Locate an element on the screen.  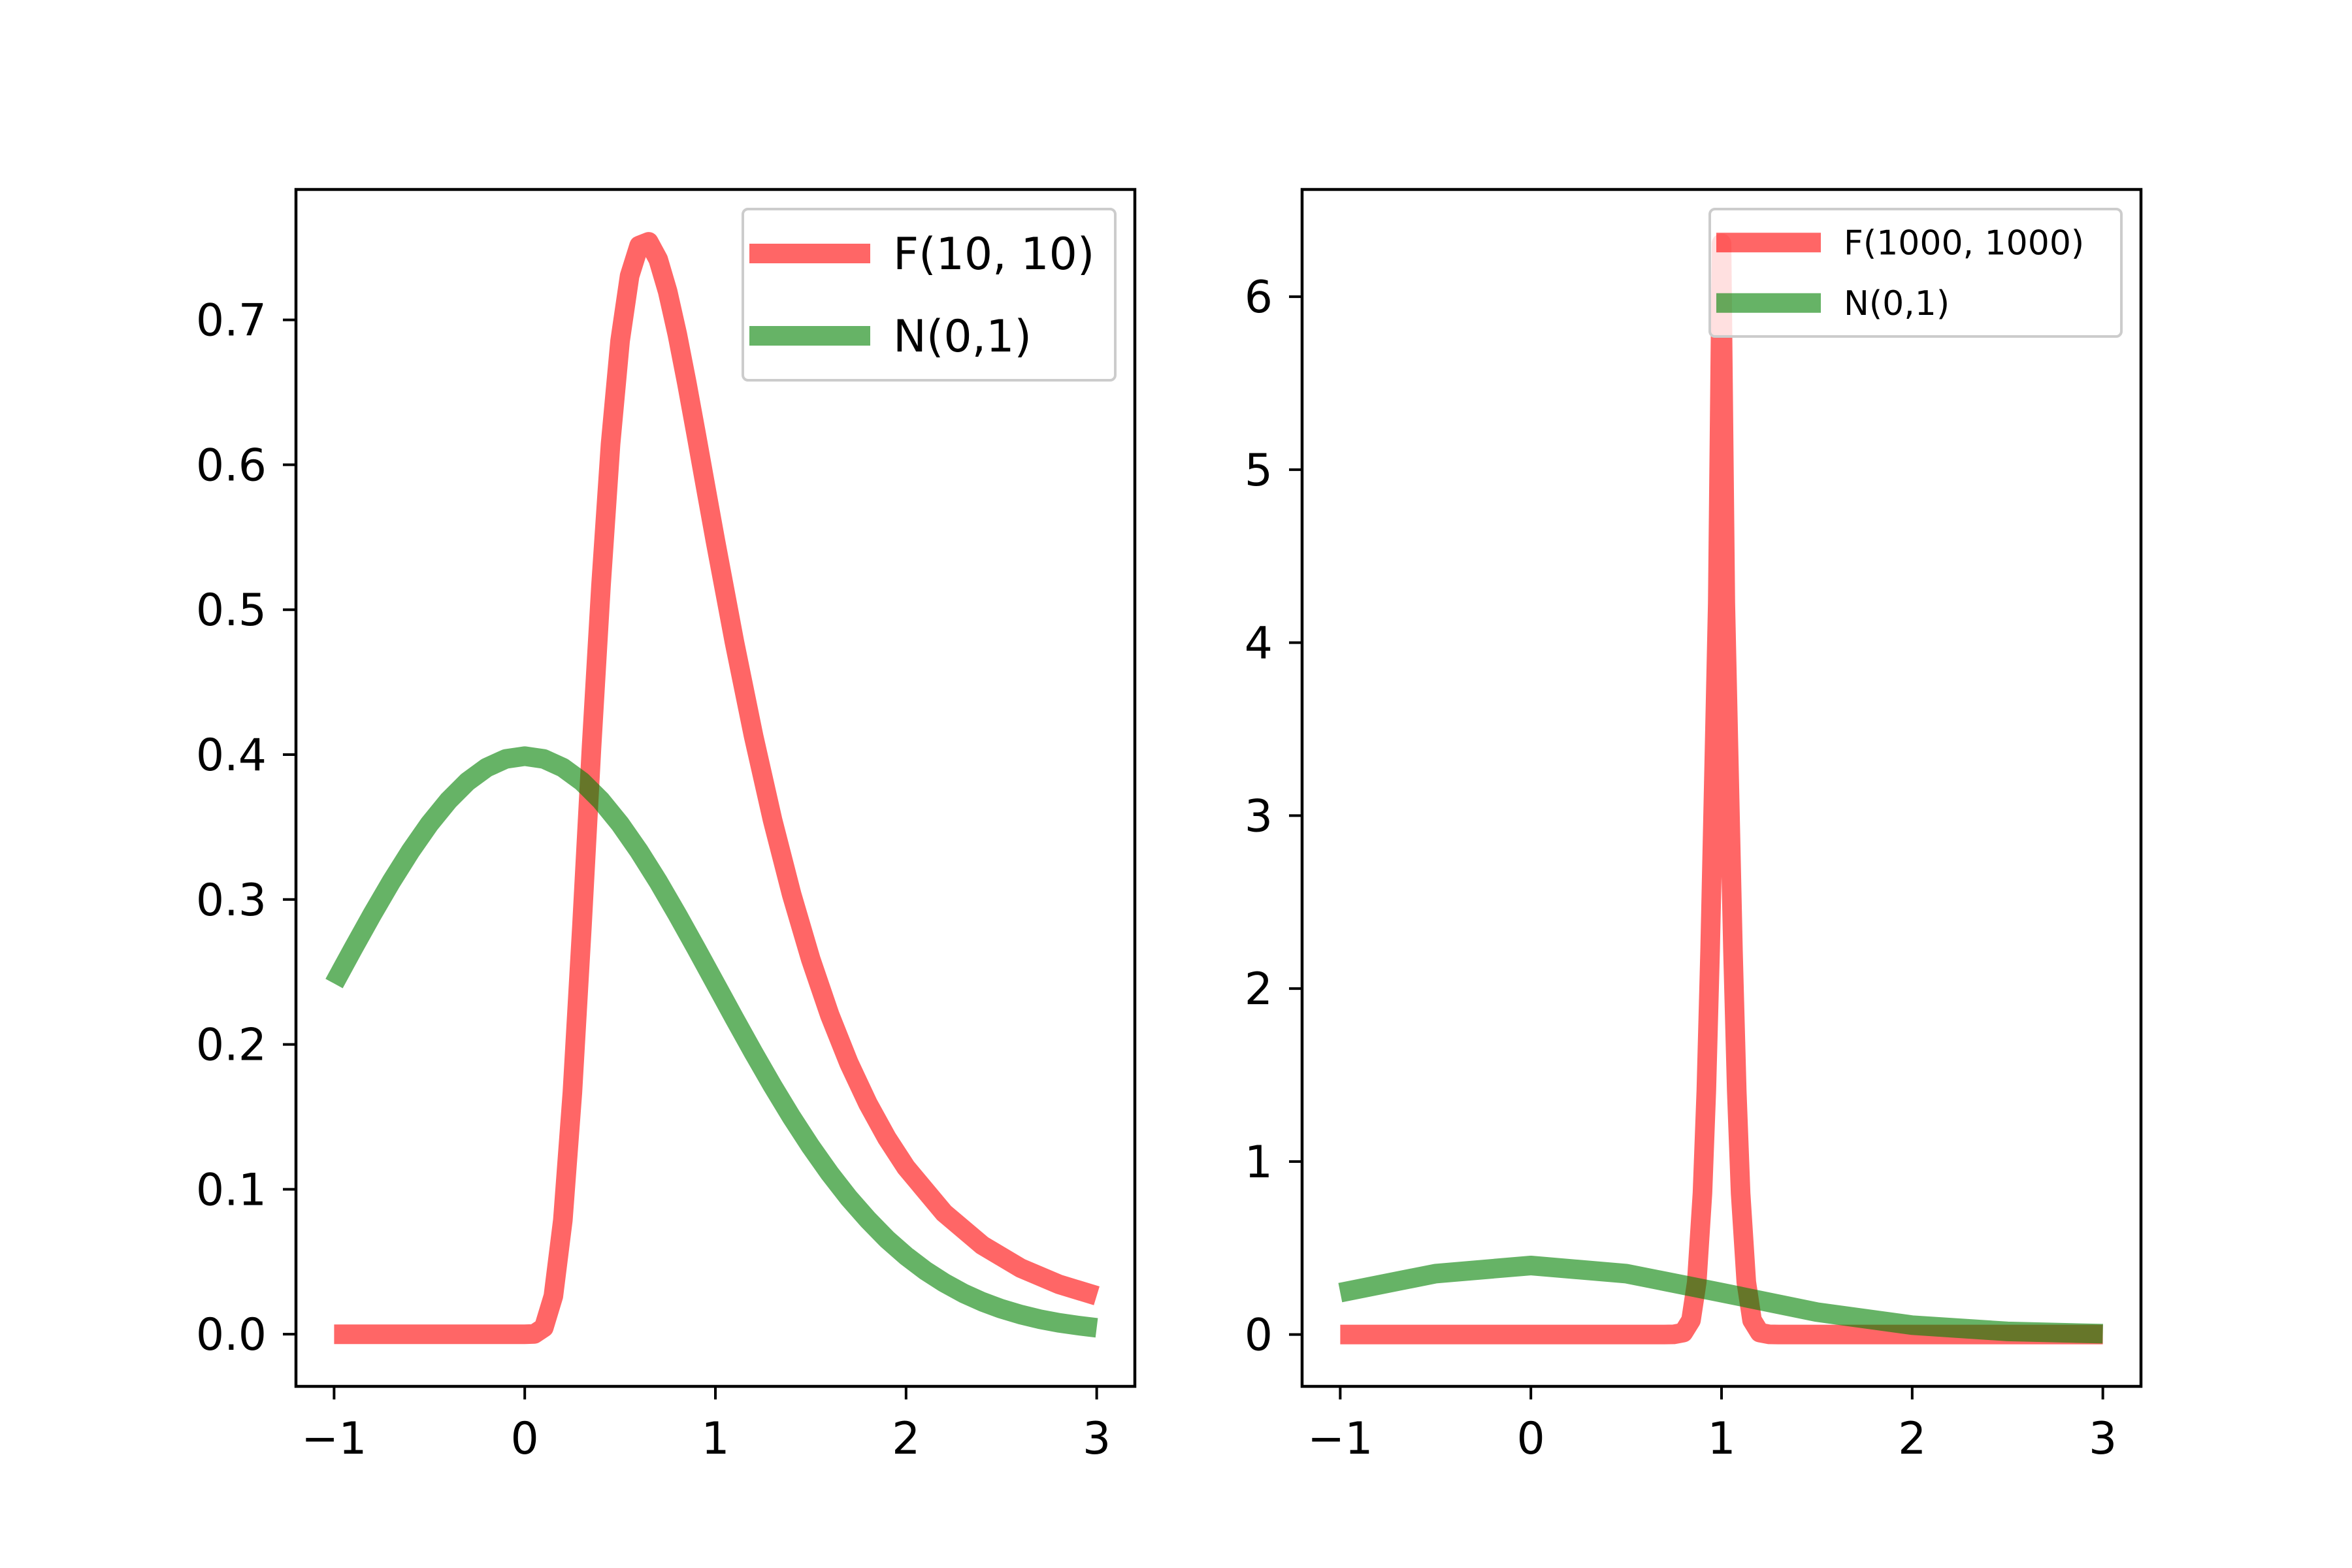
y-tick-label: 0.0 is located at coordinates (231, 1335).